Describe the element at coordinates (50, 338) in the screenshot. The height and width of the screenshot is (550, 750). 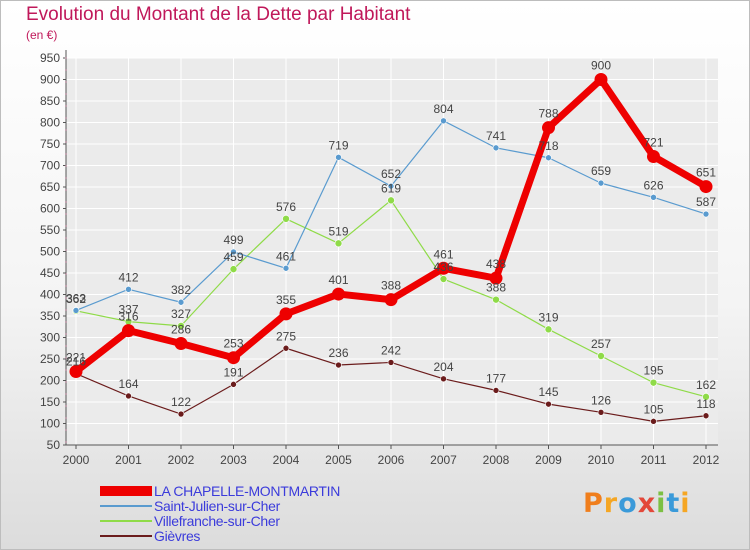
I see `y-tick-label: 300` at that location.